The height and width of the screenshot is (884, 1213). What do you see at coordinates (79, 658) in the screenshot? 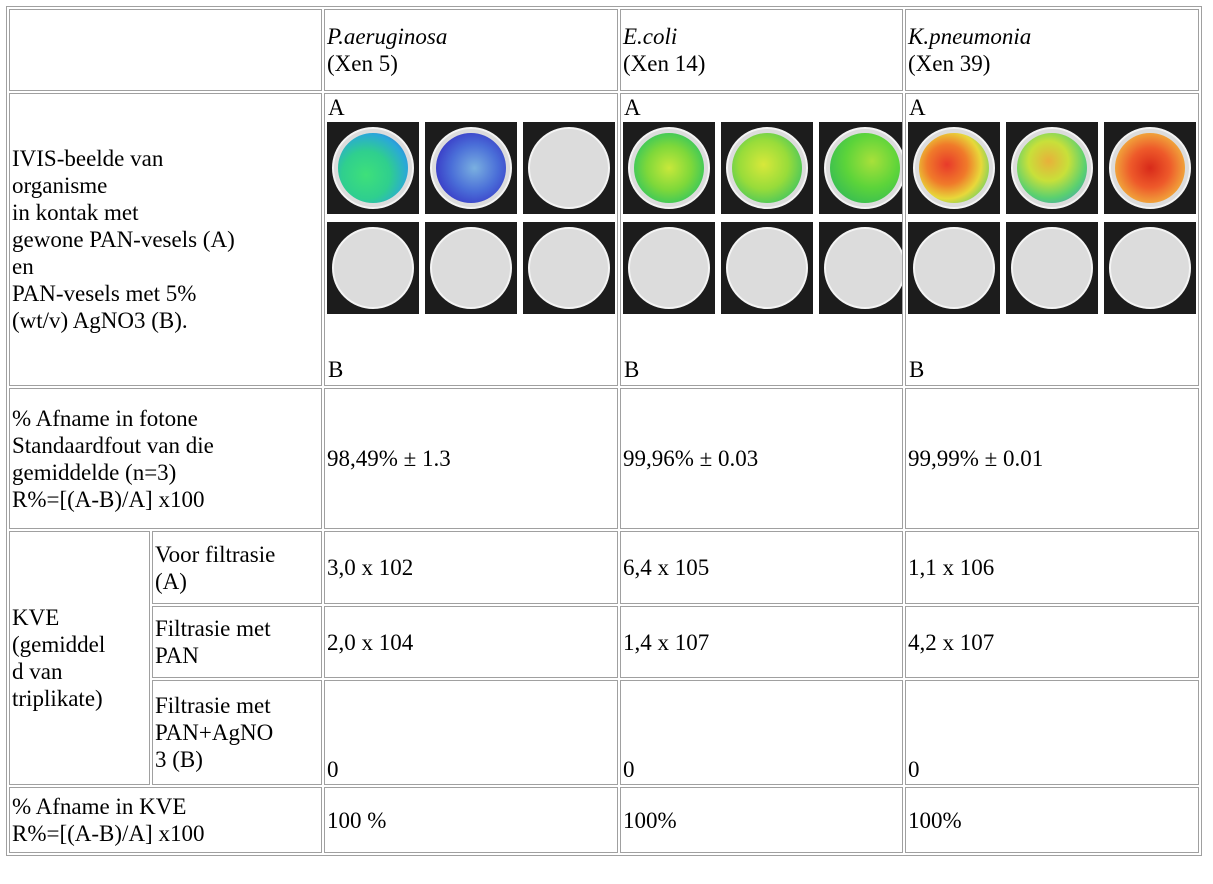
I see `kve-label-cell: KVE (gemiddel d van triplikate)` at bounding box center [79, 658].